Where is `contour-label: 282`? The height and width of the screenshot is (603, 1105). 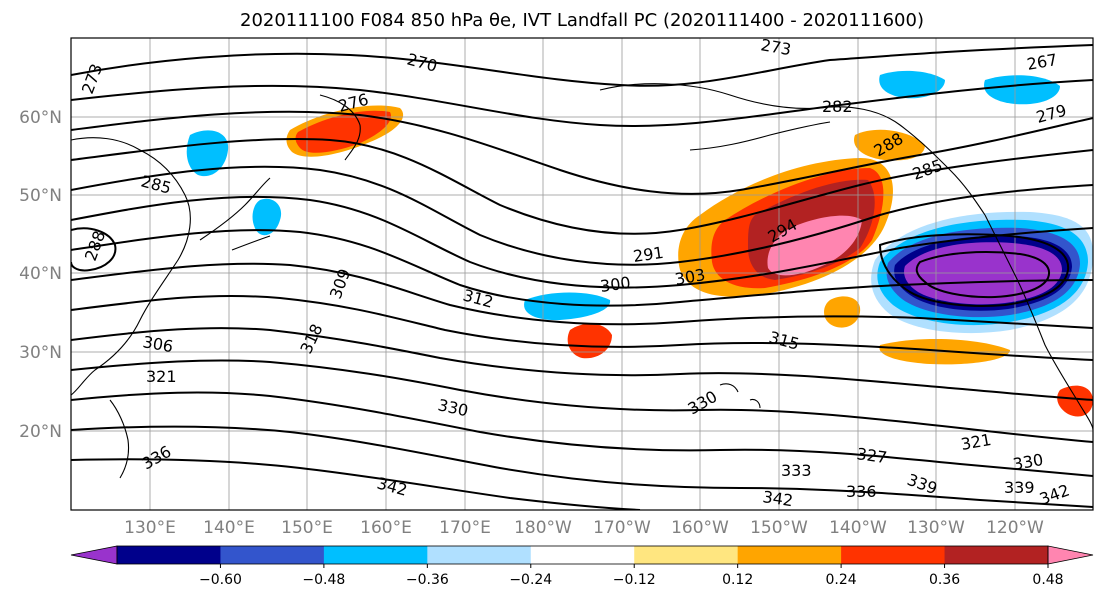
contour-label: 282 is located at coordinates (837, 106).